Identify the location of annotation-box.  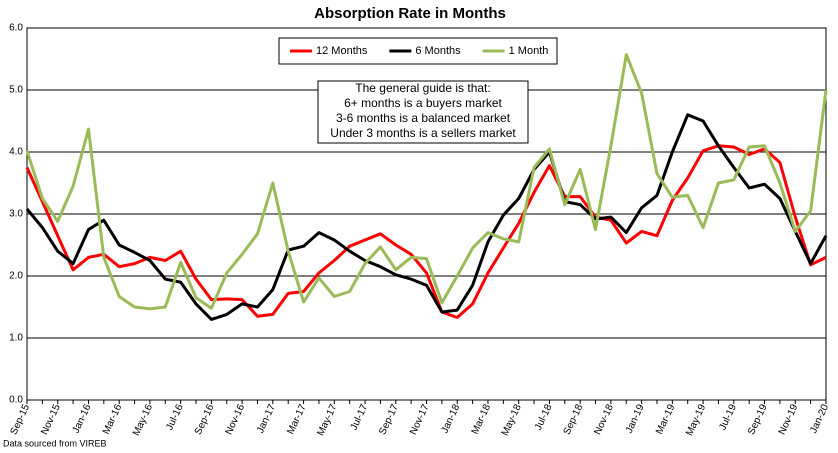
(423, 112).